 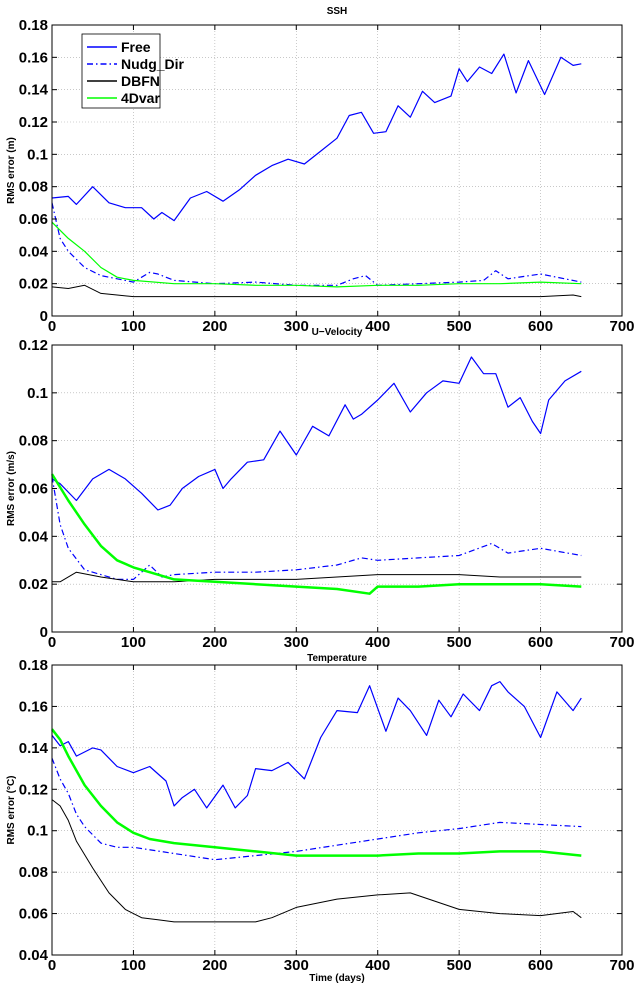 I want to click on legend-label-dbfn: DBFN, so click(x=140, y=81).